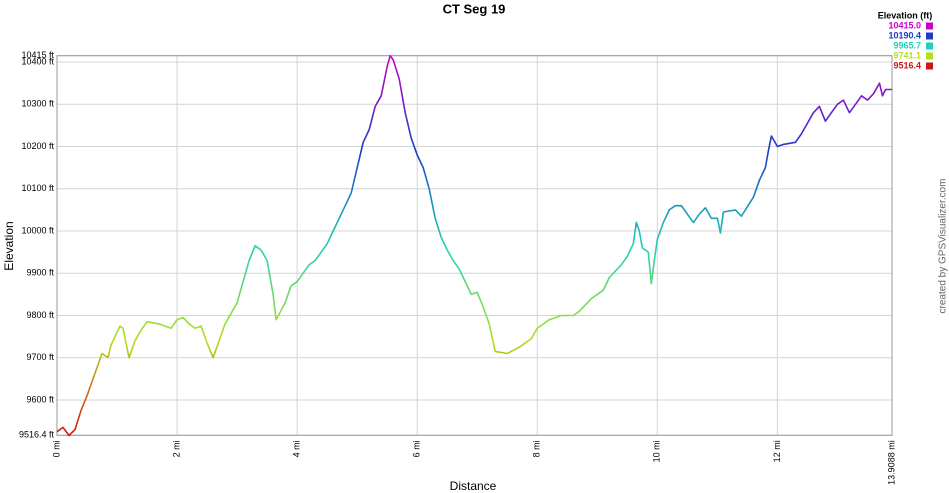  I want to click on y-tick-label: 10000 ft, so click(37, 230).